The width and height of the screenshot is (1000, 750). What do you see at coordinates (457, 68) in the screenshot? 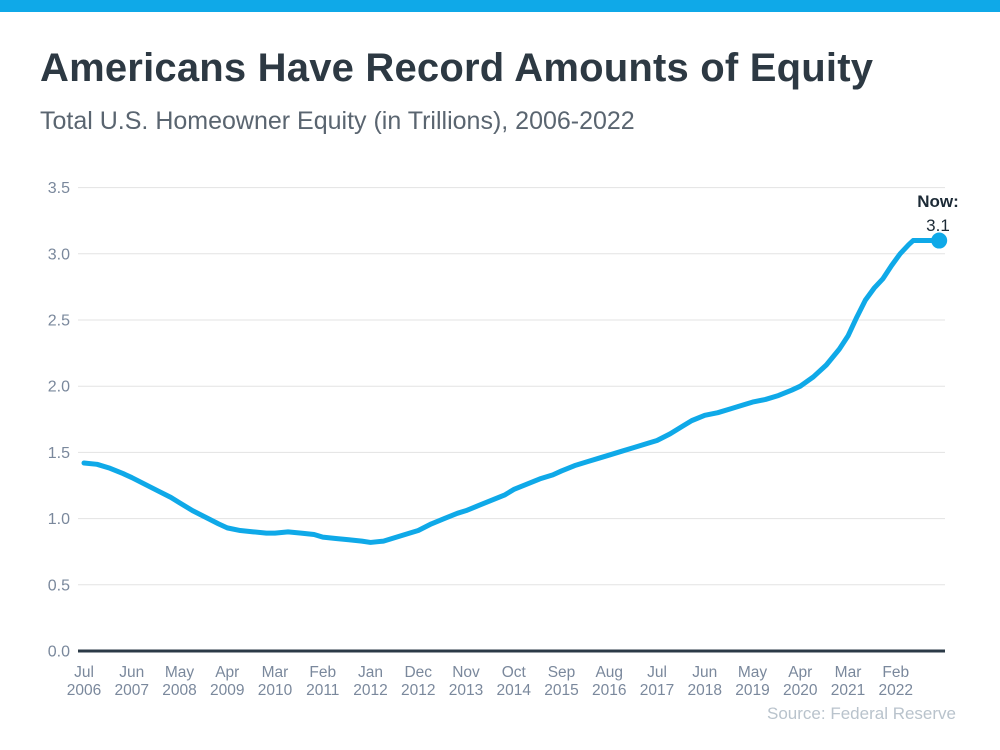
I see `page-title: Americans Have Record Amounts of Equity` at bounding box center [457, 68].